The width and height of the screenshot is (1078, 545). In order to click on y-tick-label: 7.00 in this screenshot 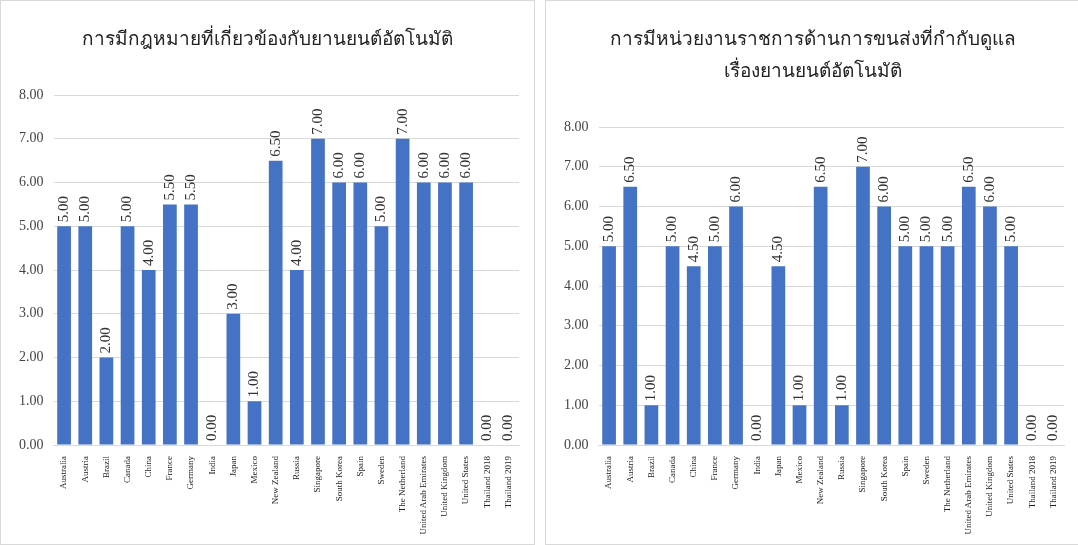, I will do `click(31, 138)`.